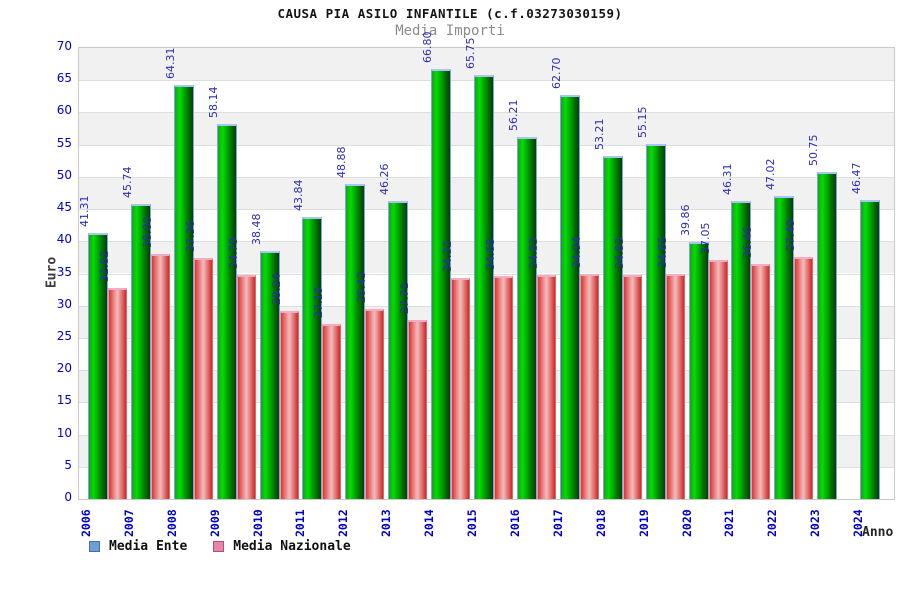  Describe the element at coordinates (375, 404) in the screenshot. I see `bar-media-nazionale-2012` at that location.